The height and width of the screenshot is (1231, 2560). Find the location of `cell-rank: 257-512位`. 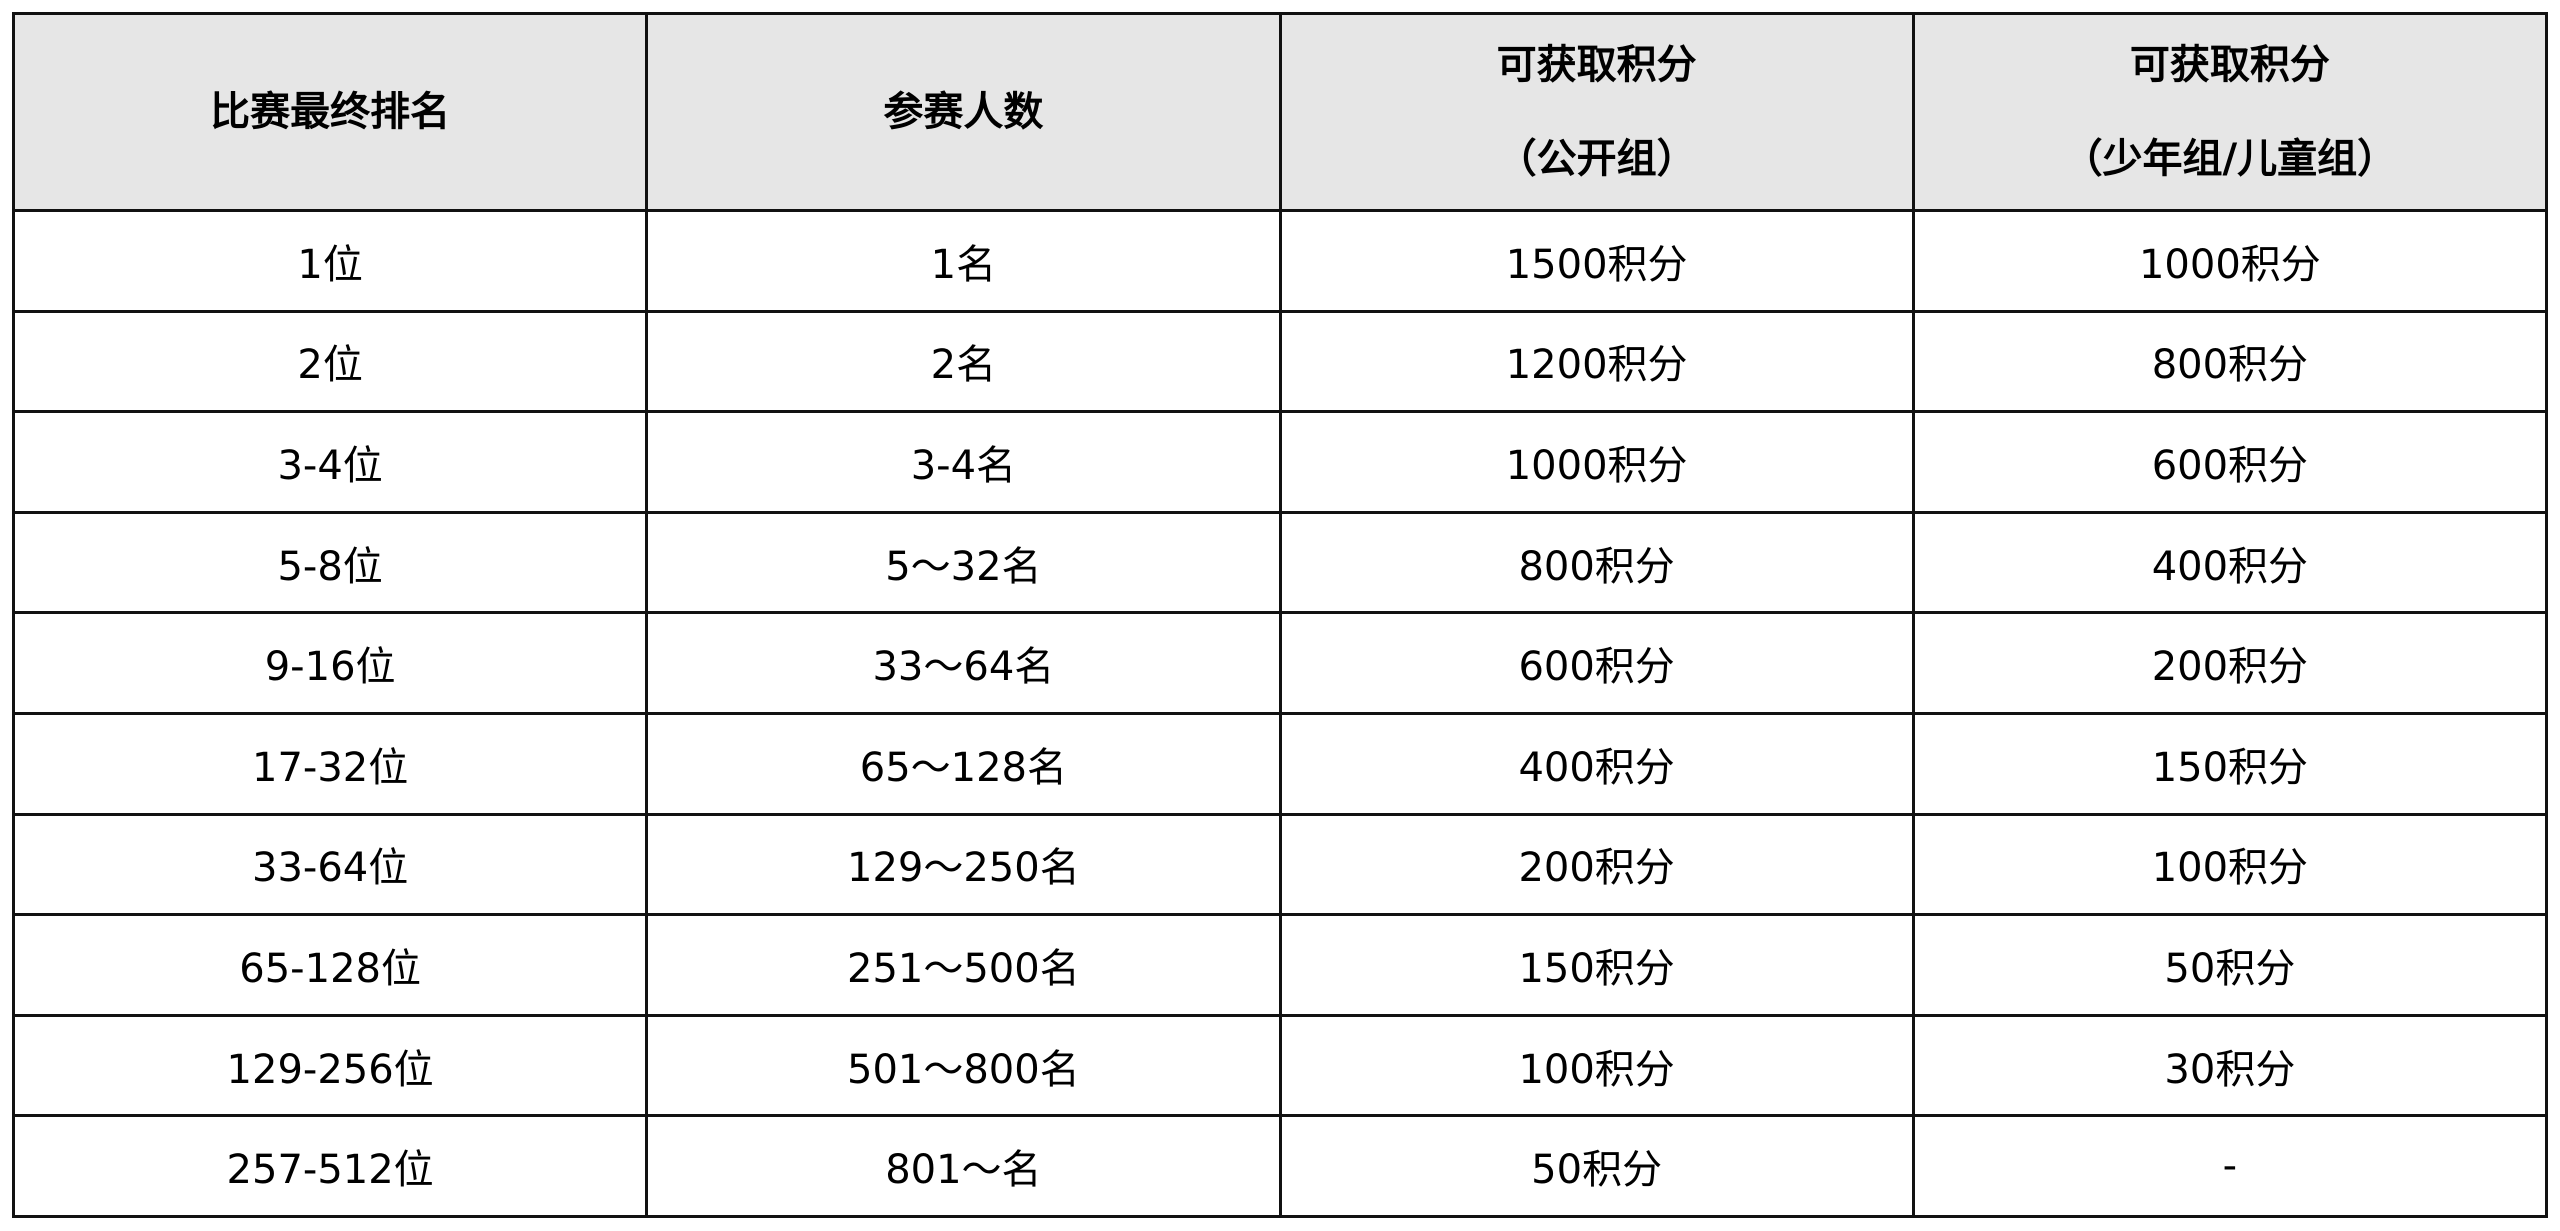

cell-rank: 257-512位 is located at coordinates (330, 1166).